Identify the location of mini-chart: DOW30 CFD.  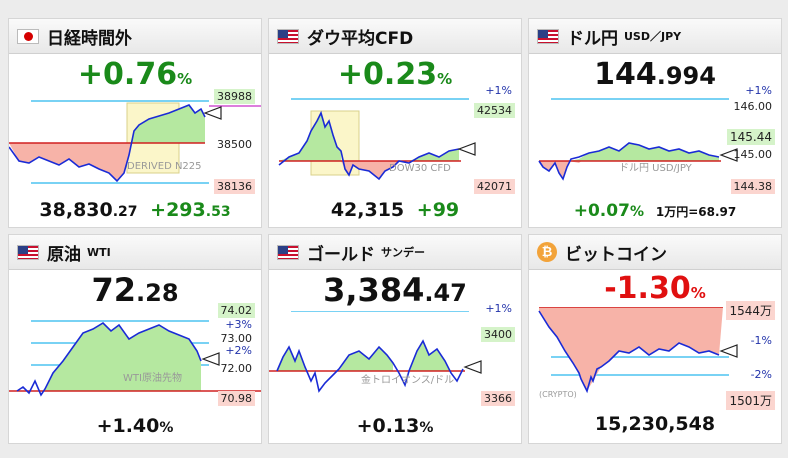
(377, 139).